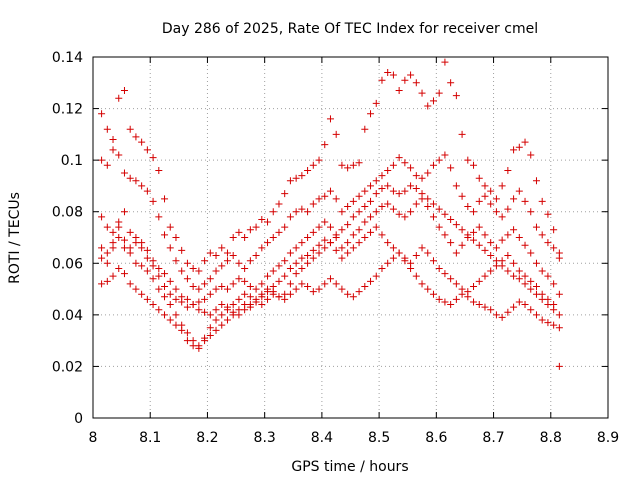  I want to click on x-axis-label: GPS time / hours, so click(349, 467).